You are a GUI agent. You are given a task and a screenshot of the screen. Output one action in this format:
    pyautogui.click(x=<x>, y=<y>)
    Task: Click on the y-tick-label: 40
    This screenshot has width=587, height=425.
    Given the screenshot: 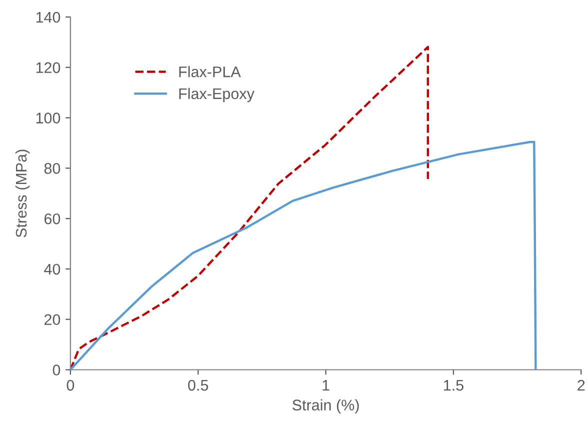 What is the action you would take?
    pyautogui.click(x=52, y=269)
    